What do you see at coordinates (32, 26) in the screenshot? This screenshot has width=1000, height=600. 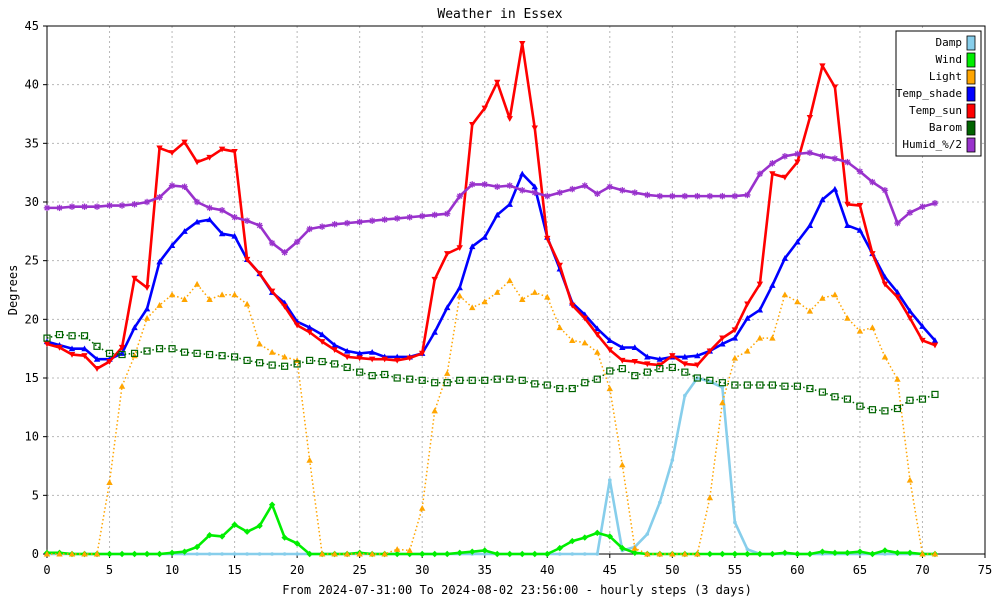 I see `y-tick-label: 45` at bounding box center [32, 26].